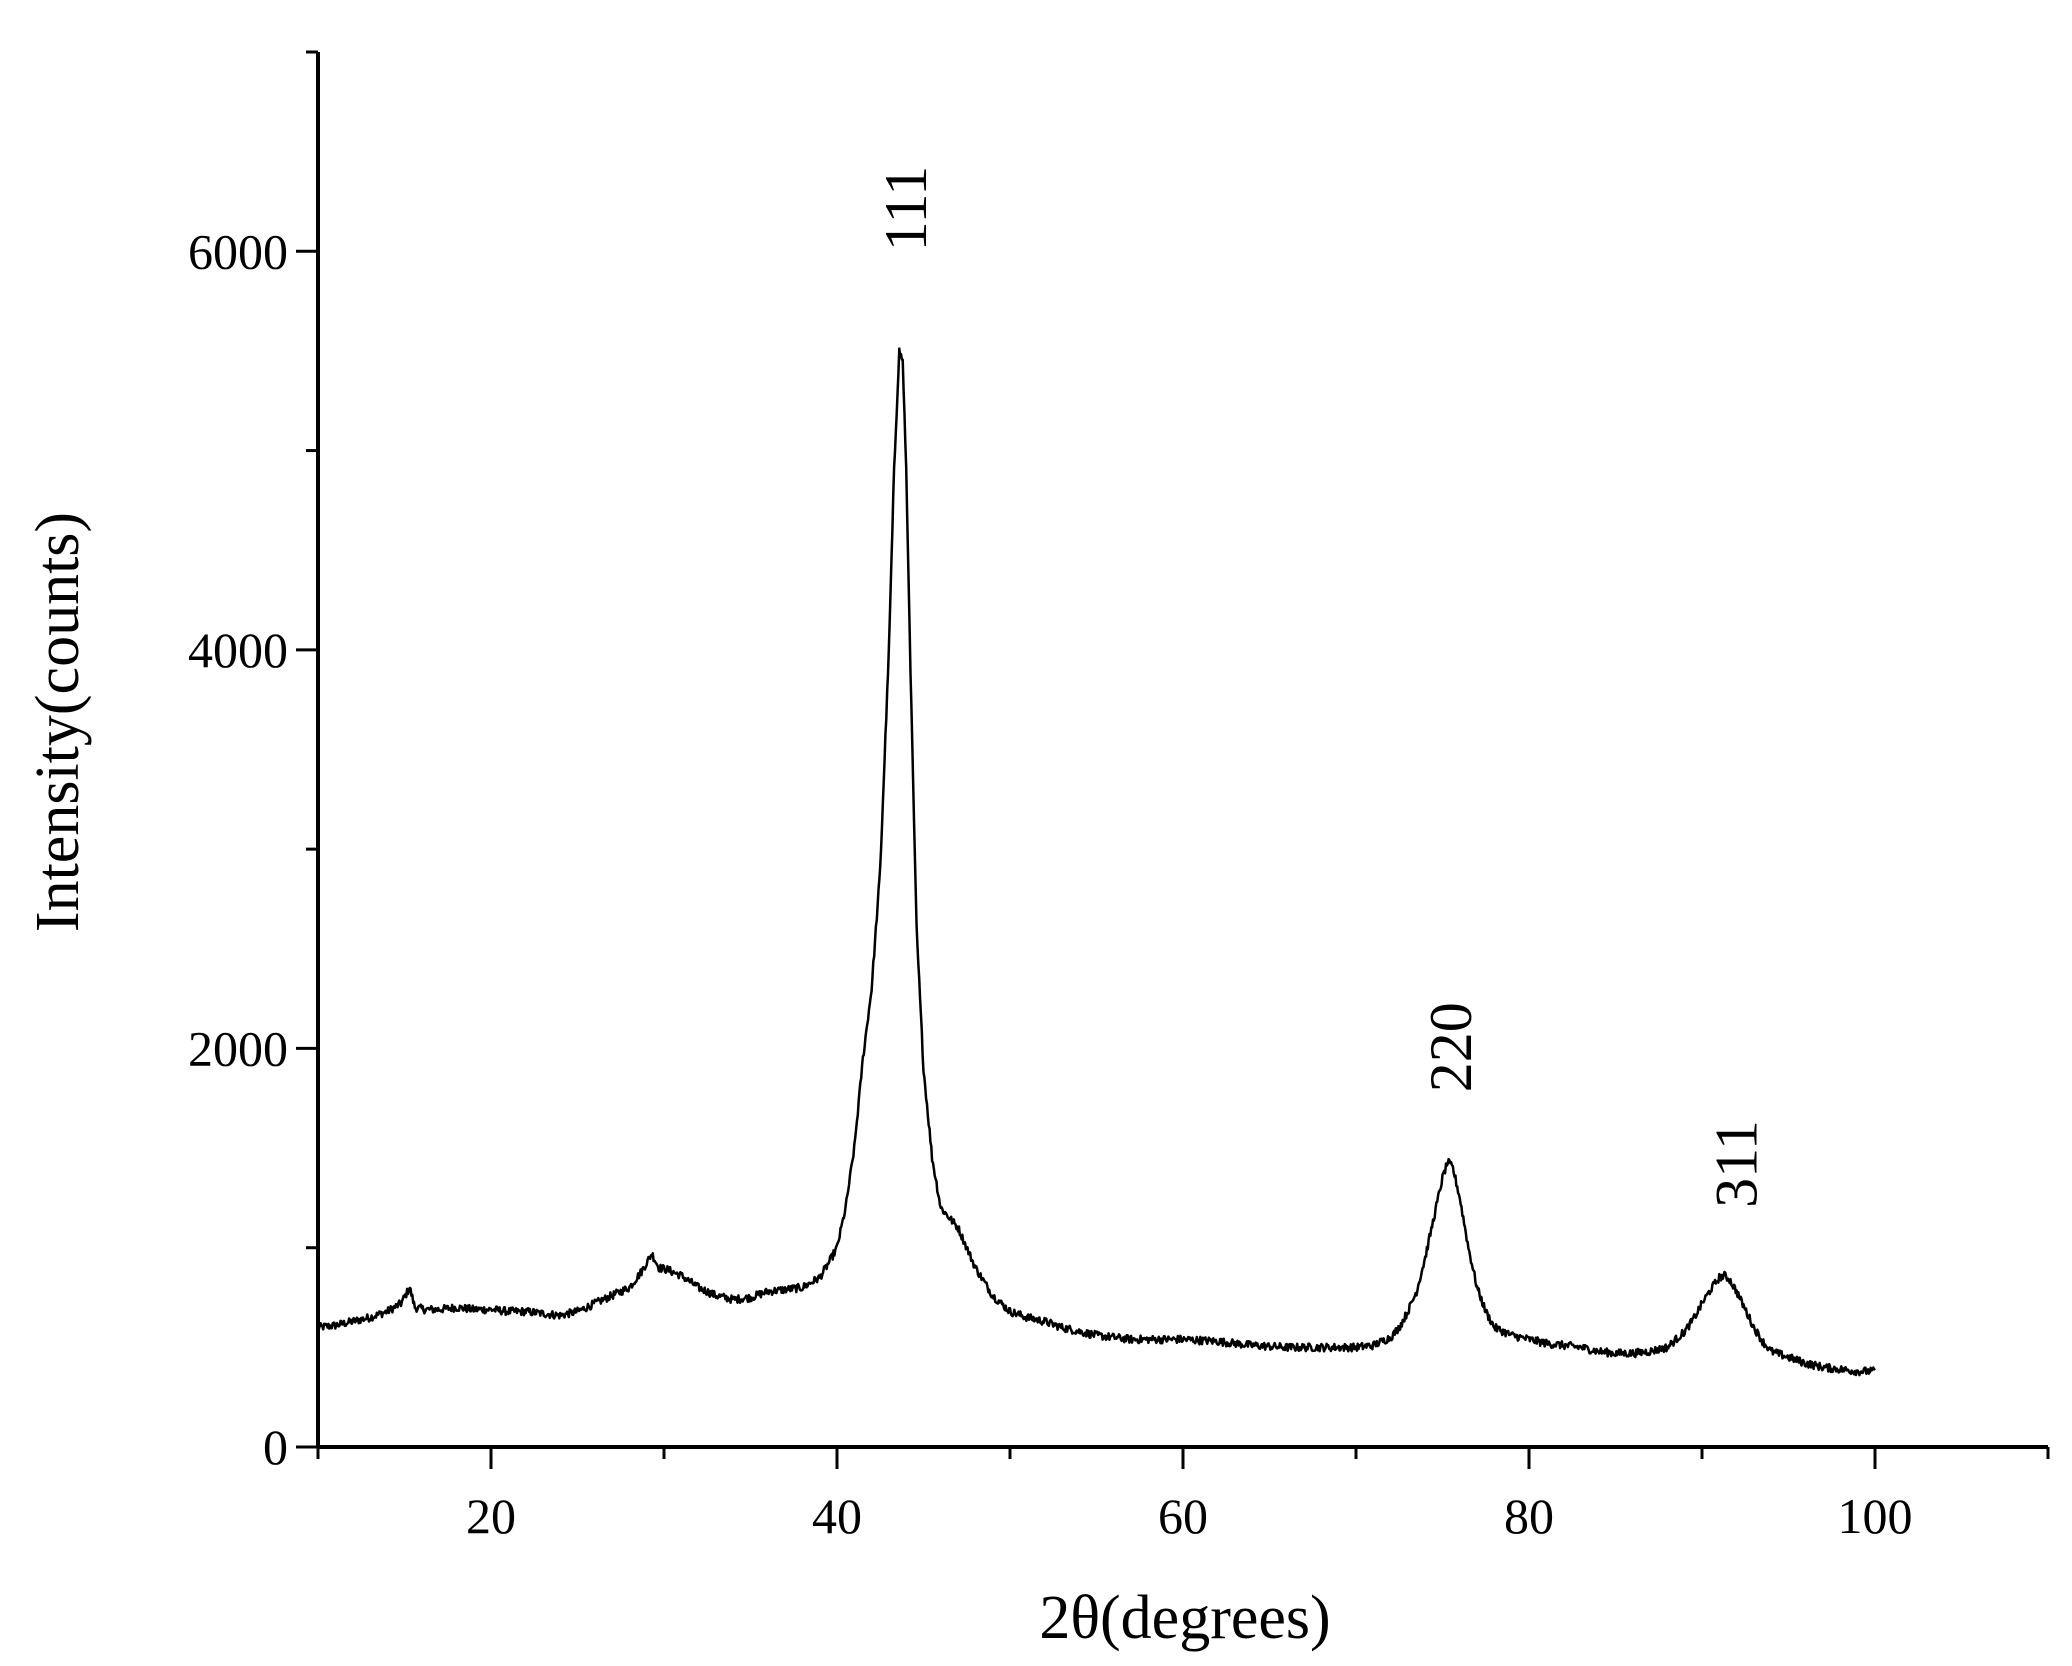  I want to click on x-ticks: 20 40 60 80 100, so click(1183, 1495).